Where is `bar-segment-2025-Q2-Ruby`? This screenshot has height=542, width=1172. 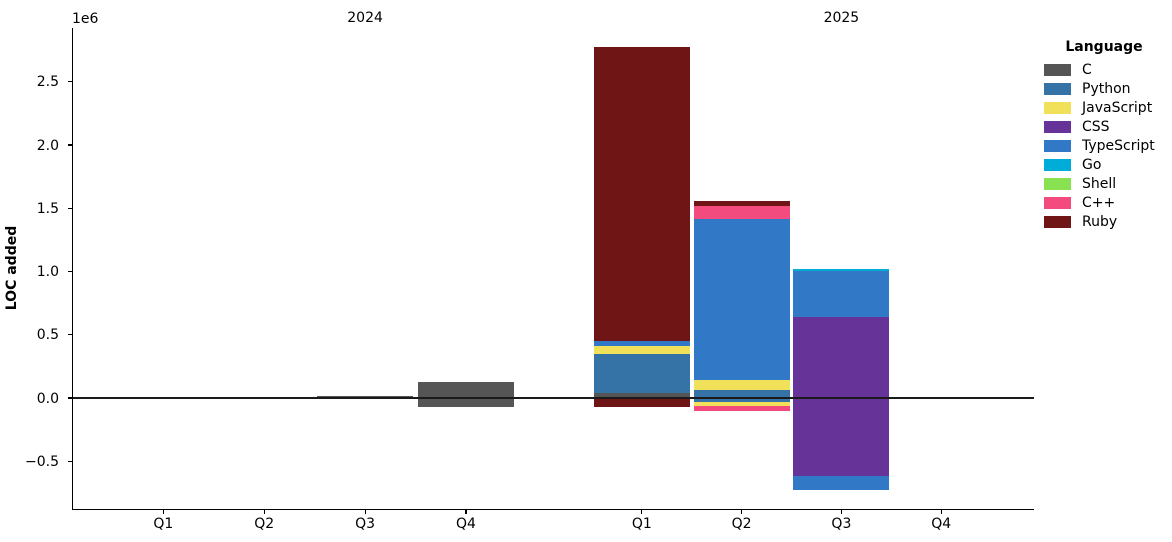
bar-segment-2025-Q2-Ruby is located at coordinates (741, 204).